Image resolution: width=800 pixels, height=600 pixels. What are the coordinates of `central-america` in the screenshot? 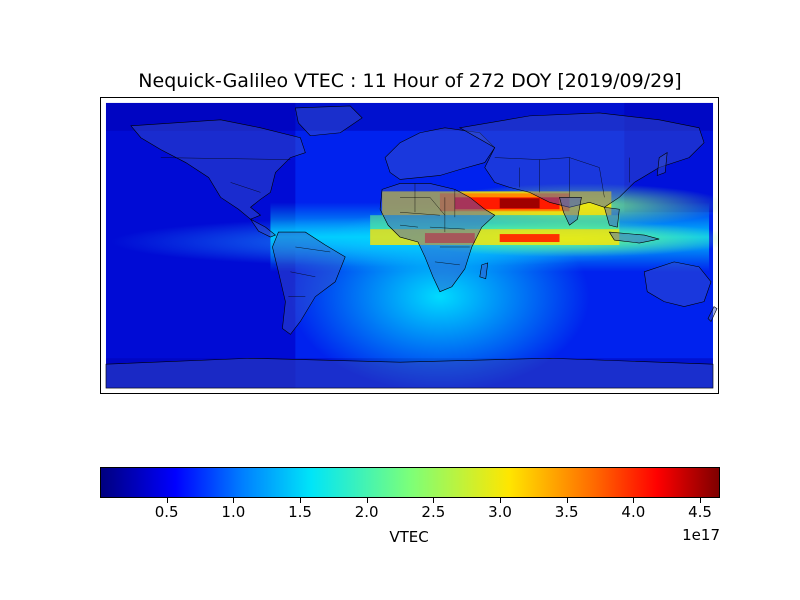 It's located at (263, 228).